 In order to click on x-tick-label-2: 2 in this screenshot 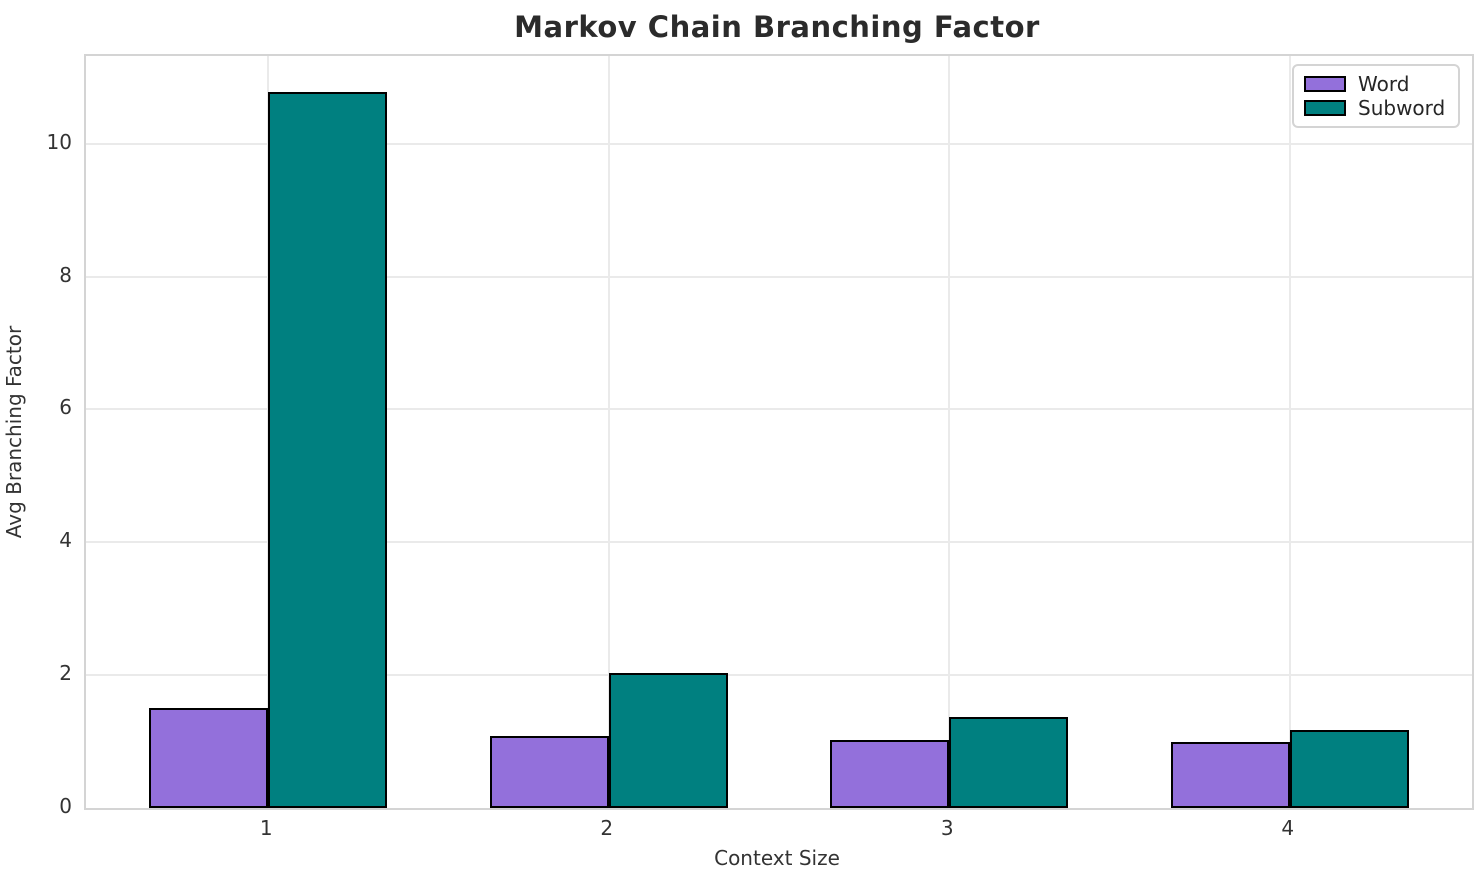, I will do `click(607, 828)`.